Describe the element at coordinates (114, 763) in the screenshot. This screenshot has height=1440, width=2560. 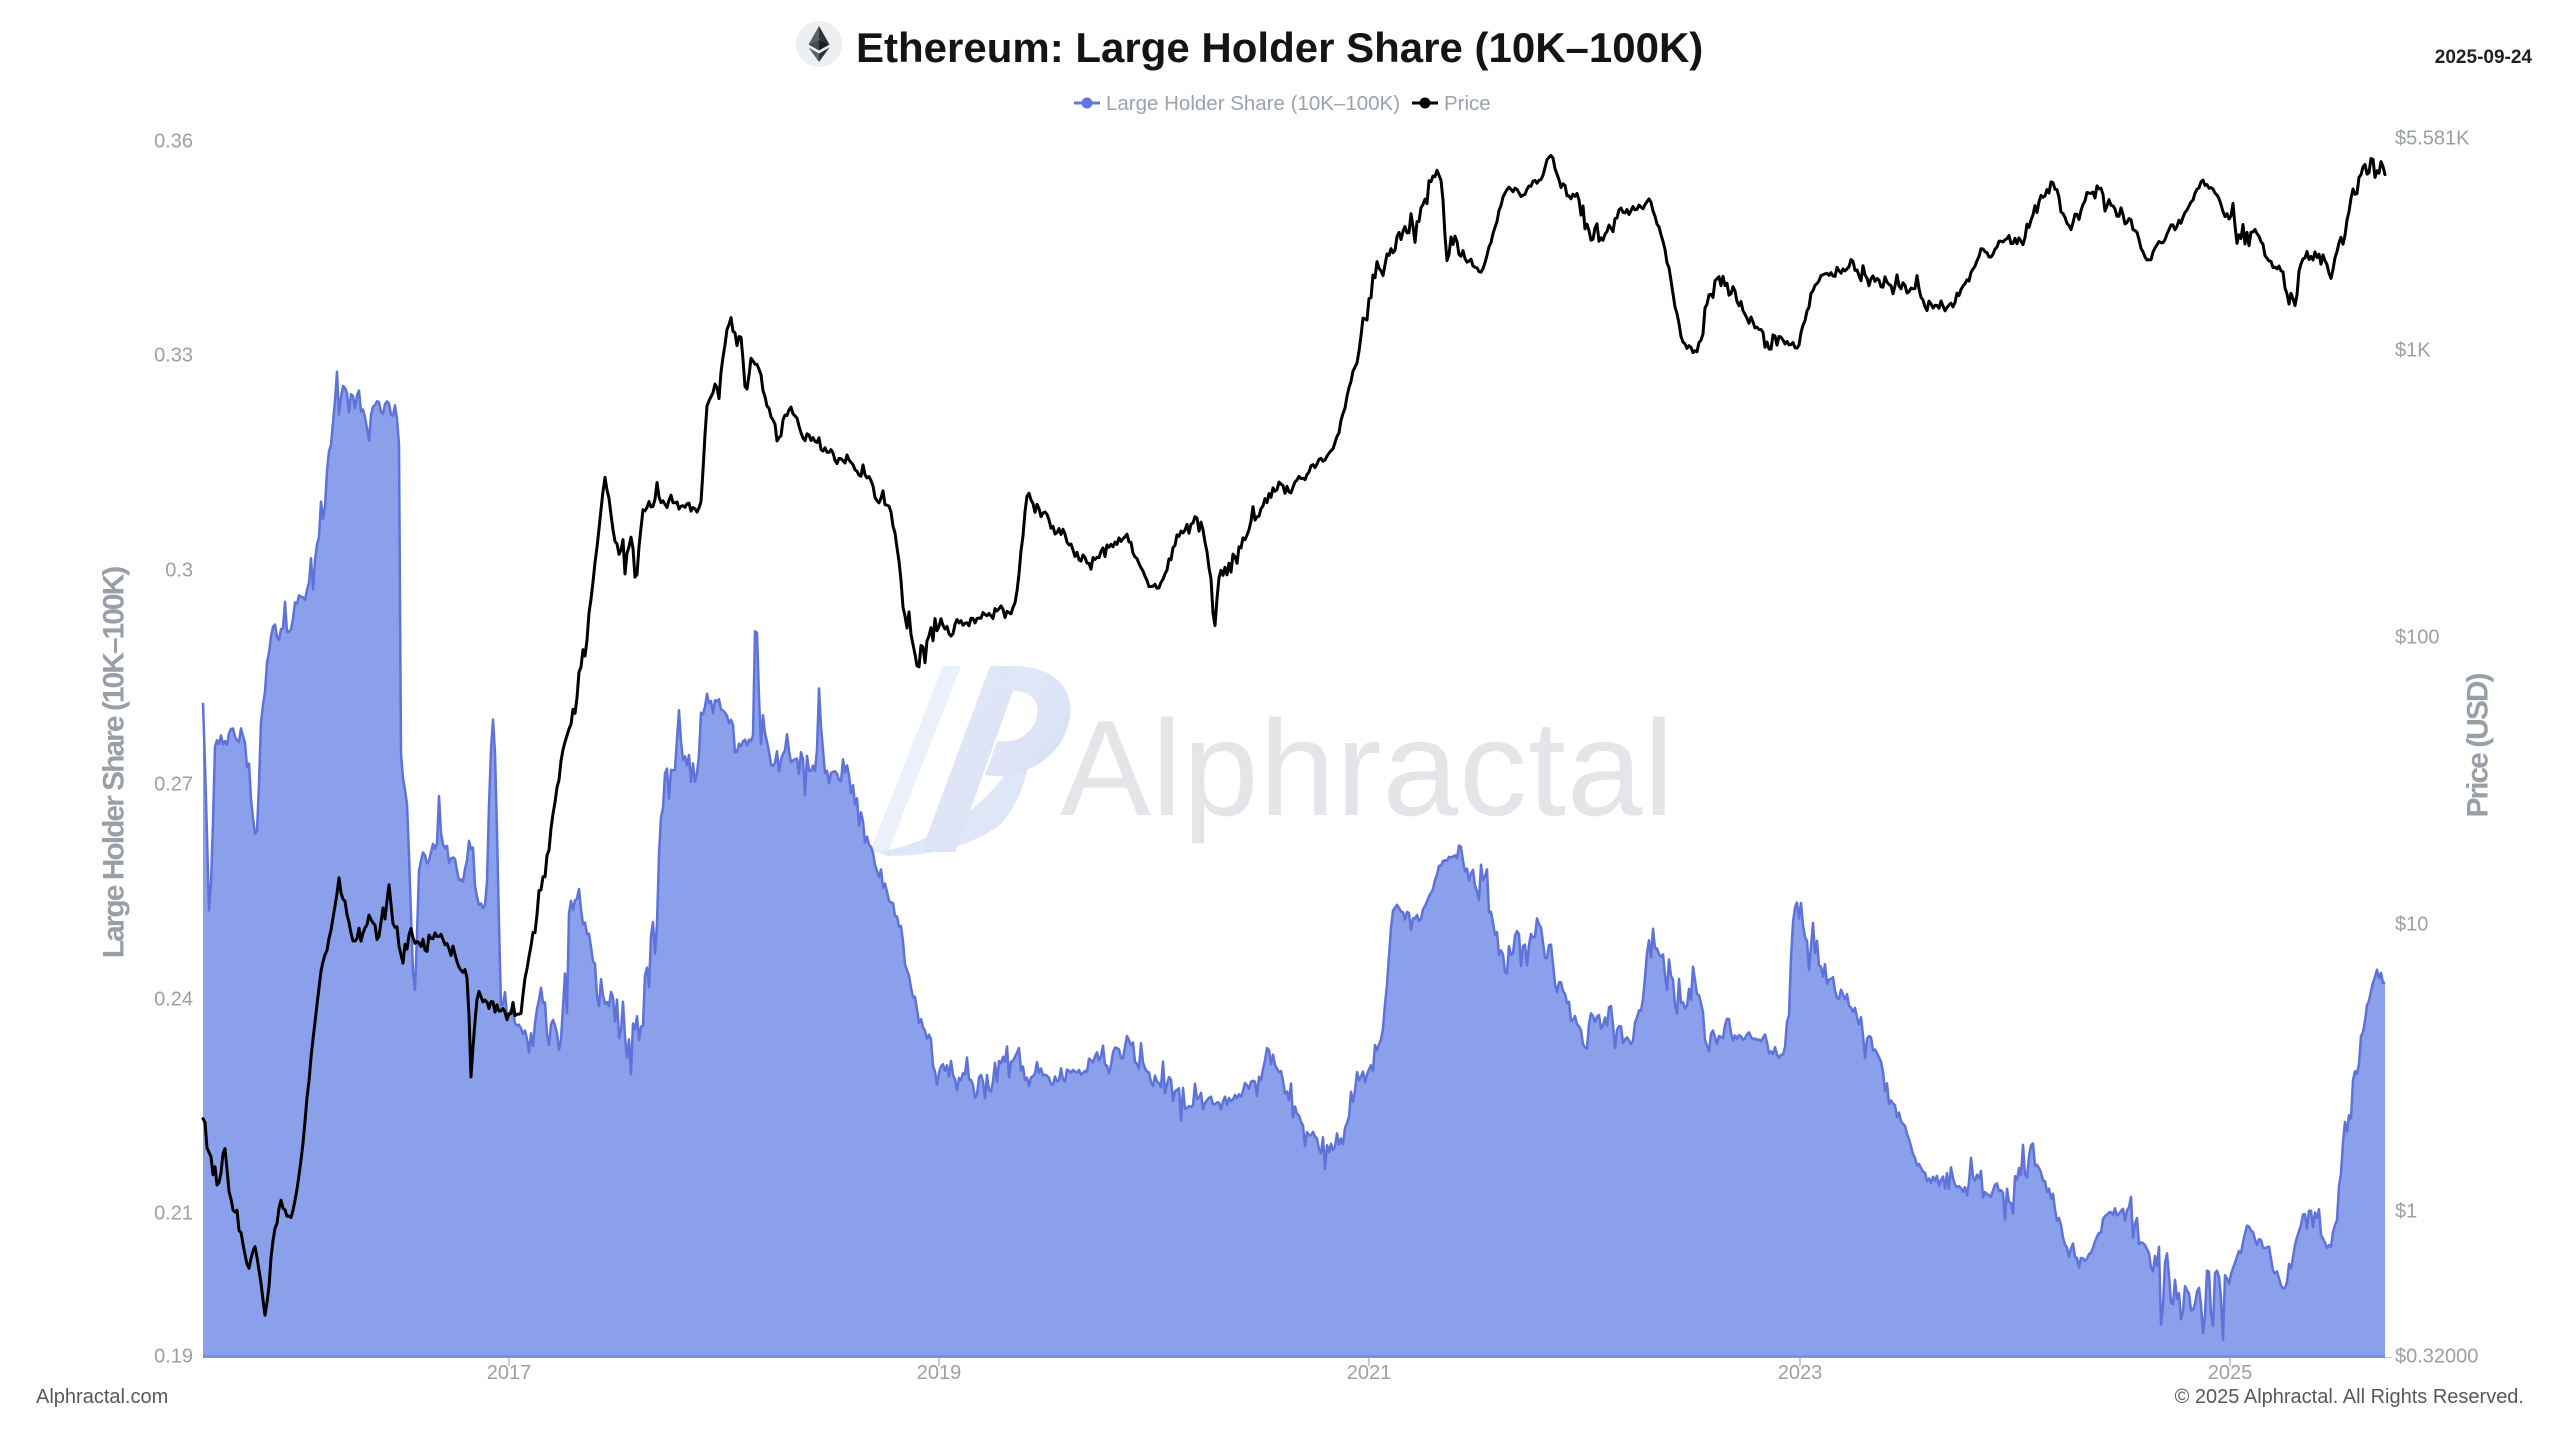
I see `svg-text: Large Holder Share (10K–100K)` at that location.